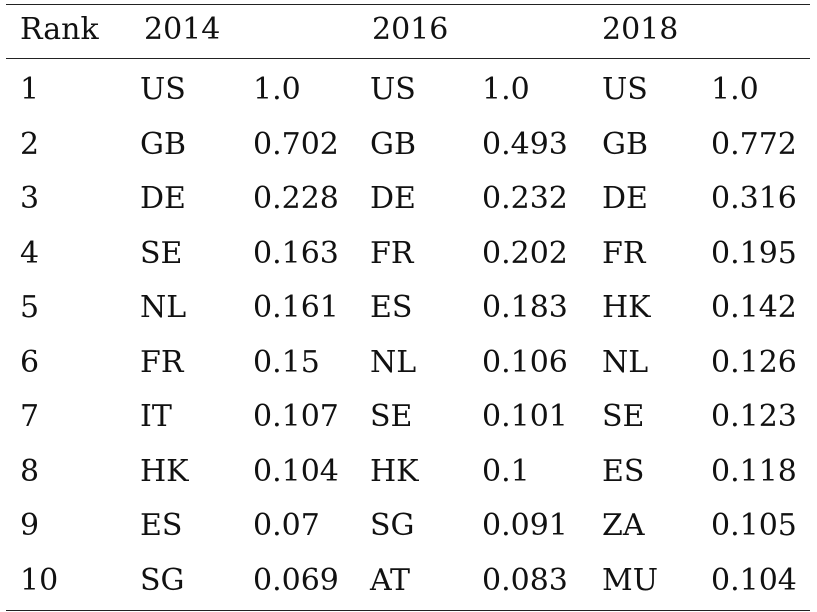 This screenshot has width=817, height=612. I want to click on value-2018-cell: 0.142, so click(754, 307).